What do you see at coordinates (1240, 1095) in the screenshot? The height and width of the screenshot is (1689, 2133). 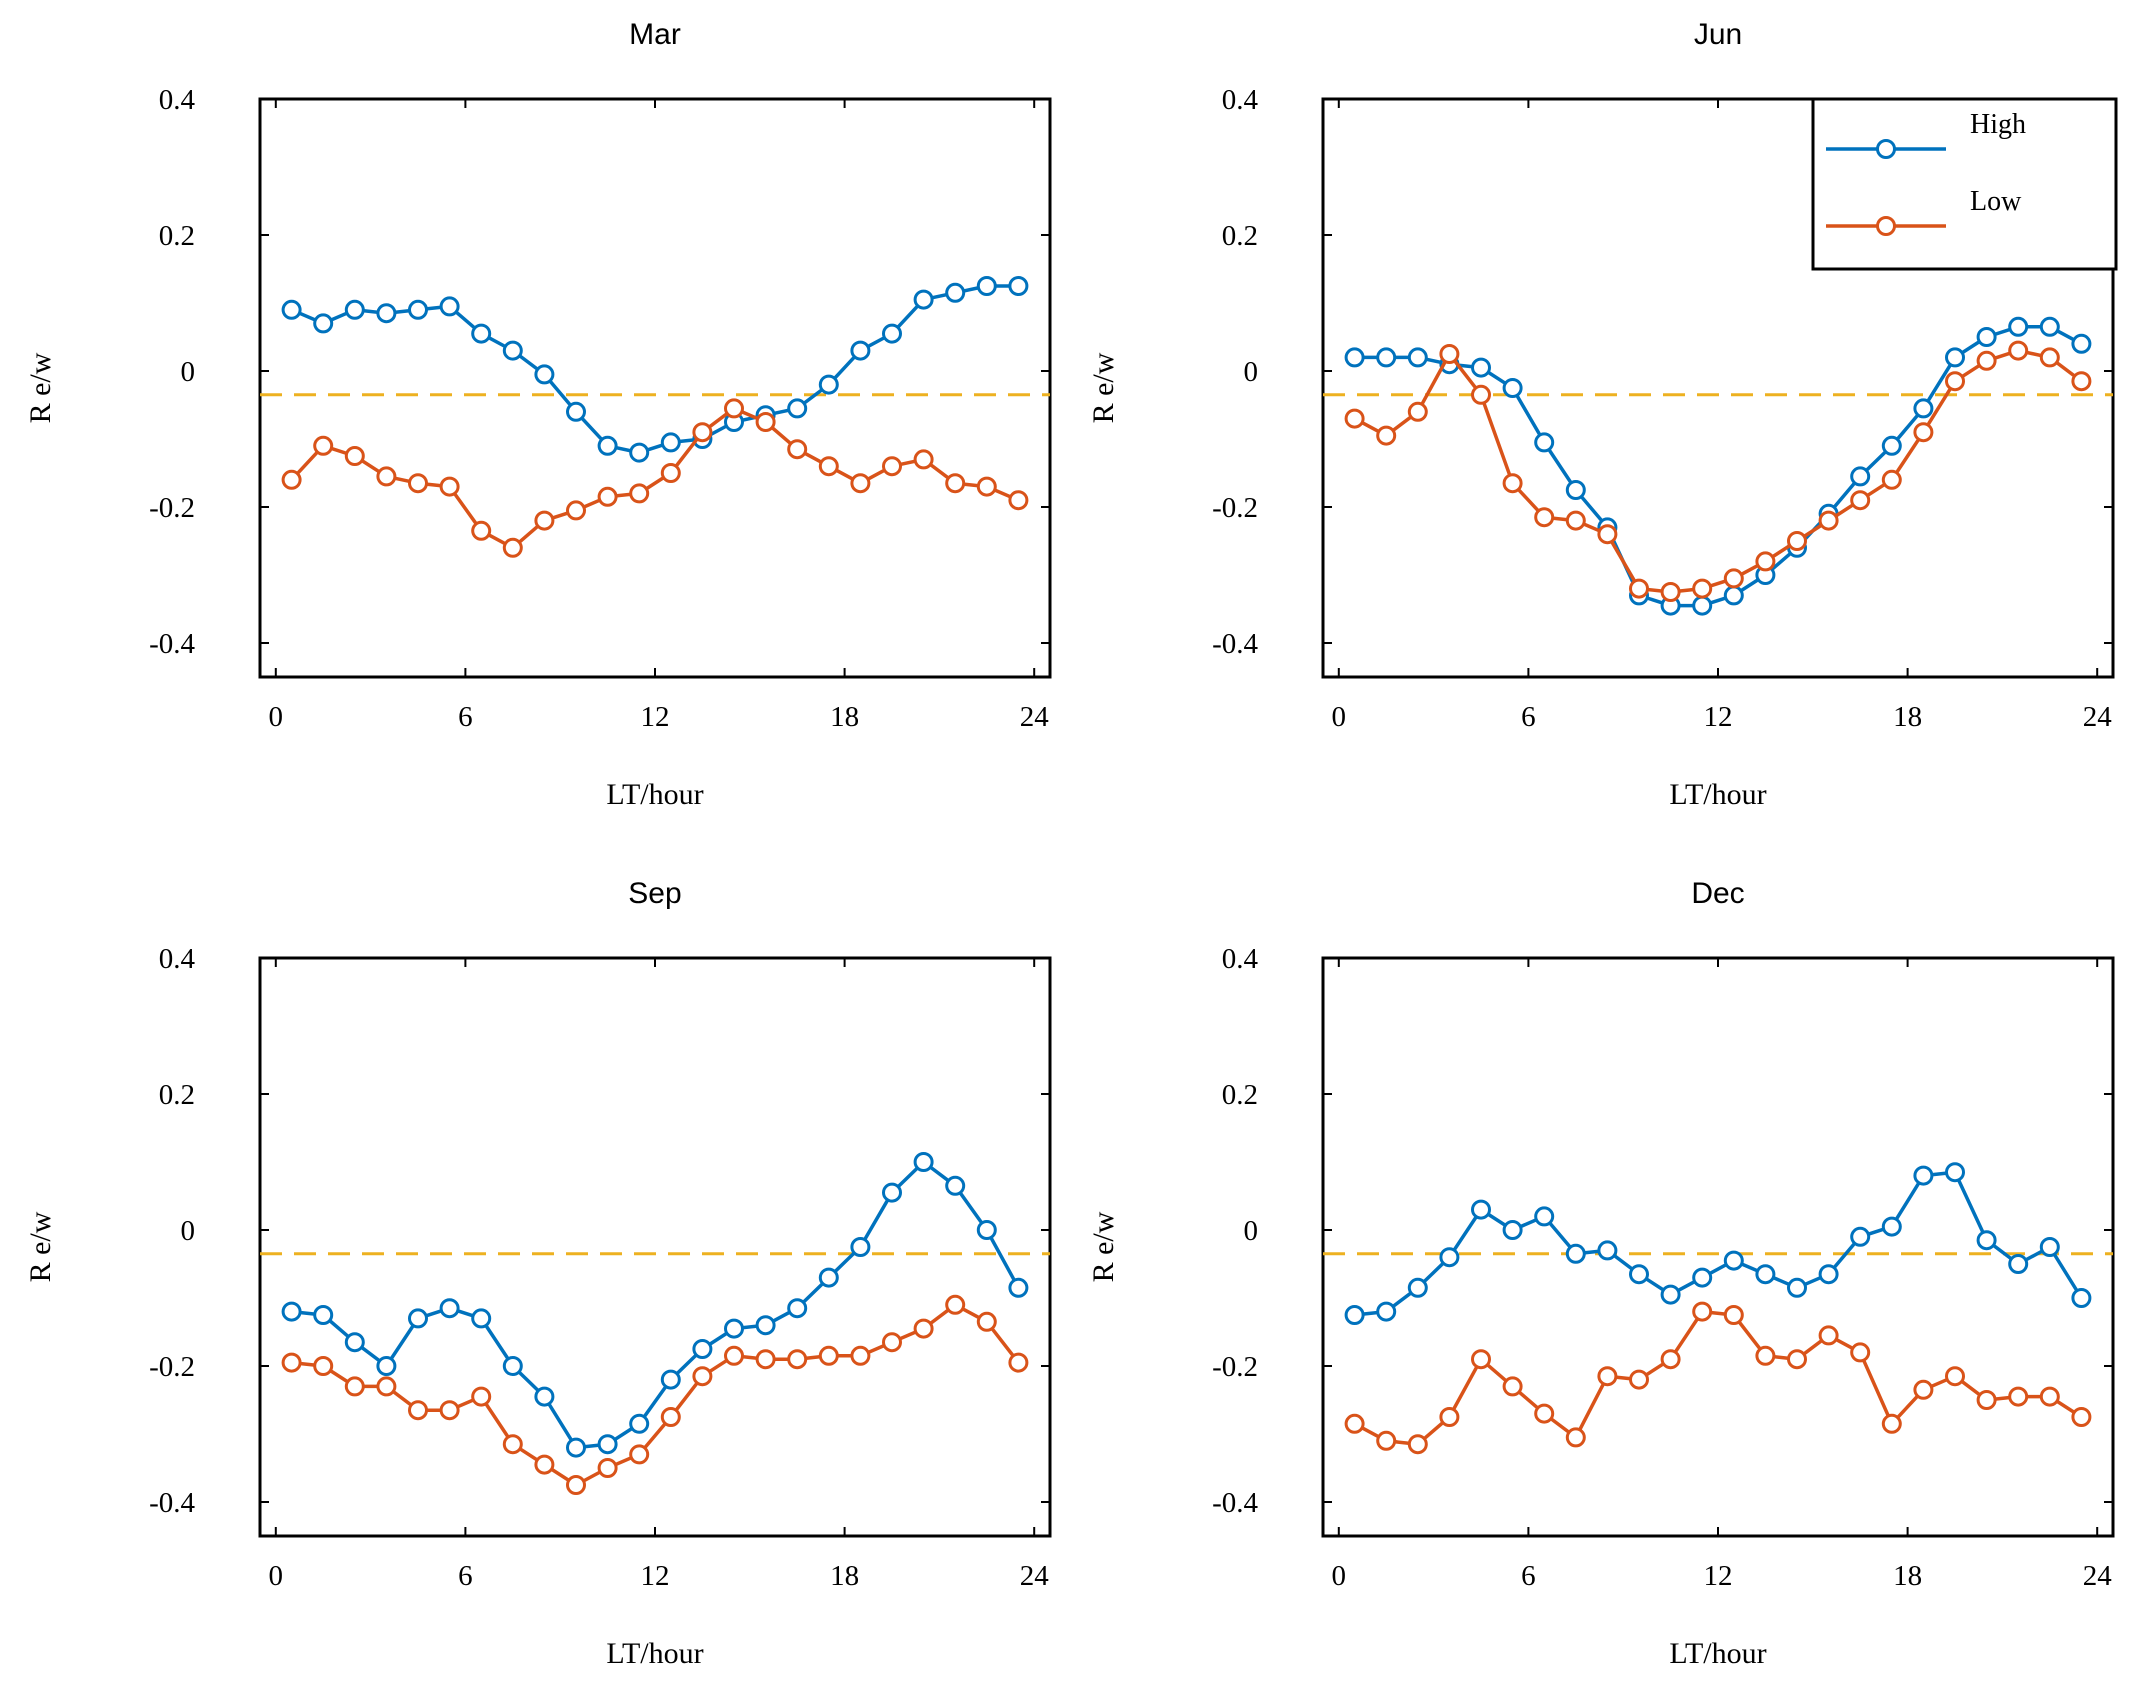 I see `y-tick-label: 0.2` at bounding box center [1240, 1095].